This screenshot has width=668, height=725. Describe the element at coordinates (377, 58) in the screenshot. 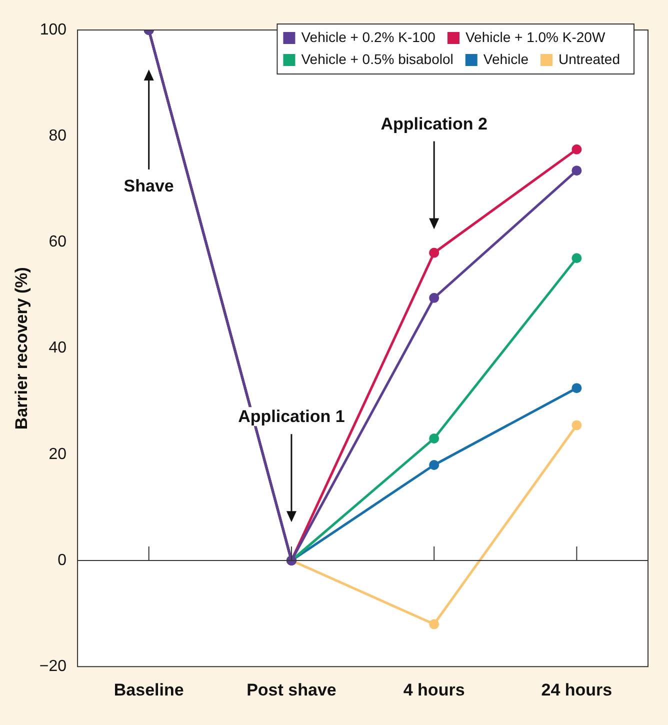

I see `legend-label: Vehicle + 0.5% bisabolol` at that location.